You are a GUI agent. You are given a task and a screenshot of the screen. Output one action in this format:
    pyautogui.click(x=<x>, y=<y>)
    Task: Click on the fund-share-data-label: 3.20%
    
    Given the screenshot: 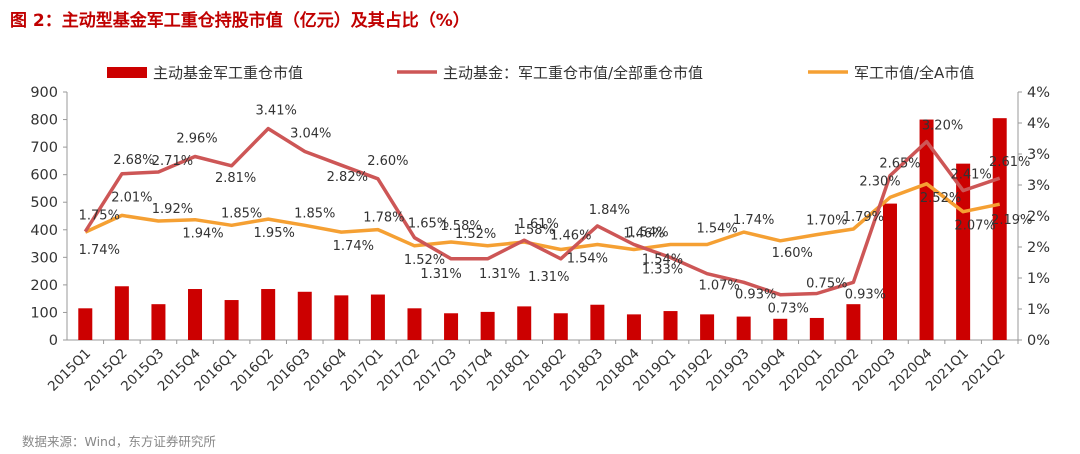 What is the action you would take?
    pyautogui.click(x=942, y=126)
    